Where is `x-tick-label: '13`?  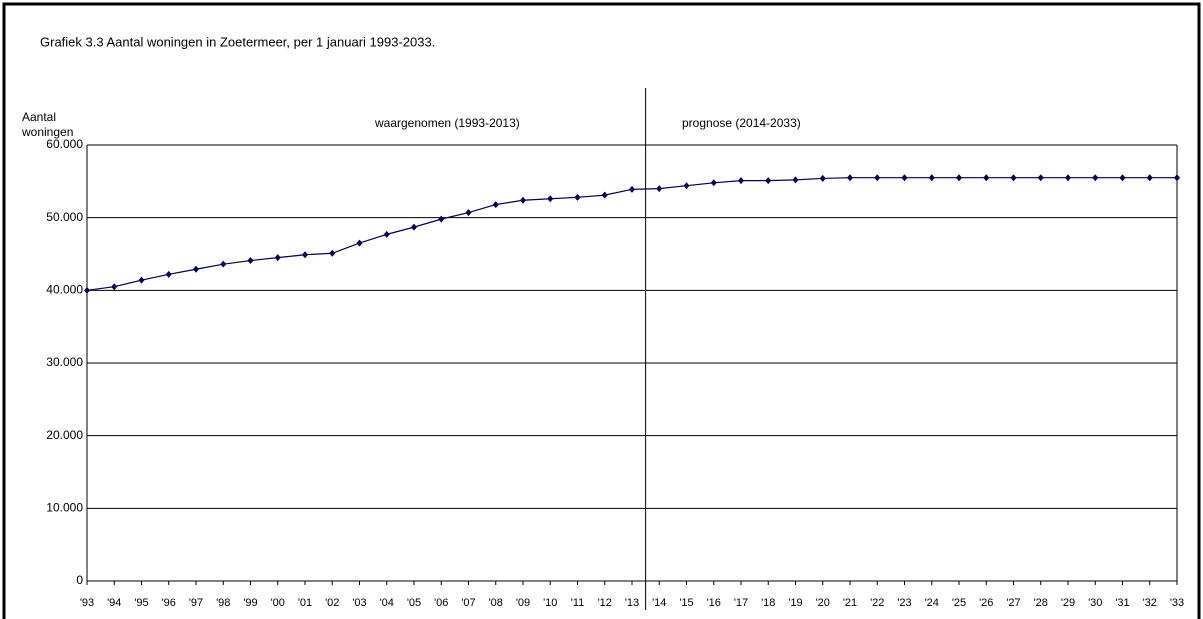
x-tick-label: '13 is located at coordinates (632, 603).